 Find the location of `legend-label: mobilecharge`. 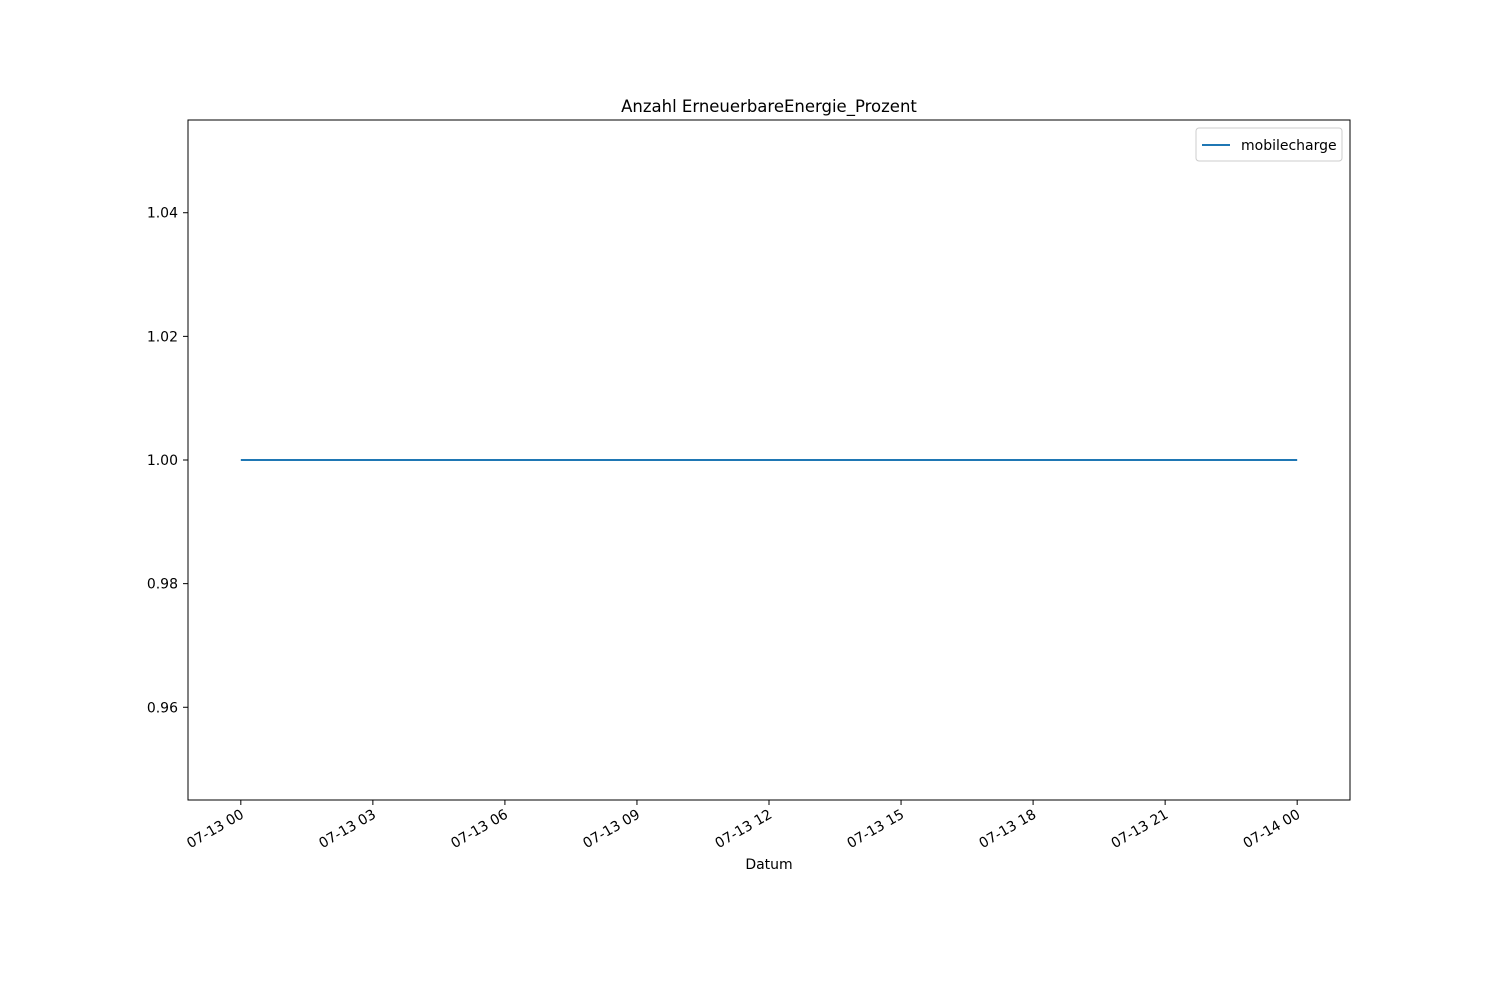

legend-label: mobilecharge is located at coordinates (1289, 146).